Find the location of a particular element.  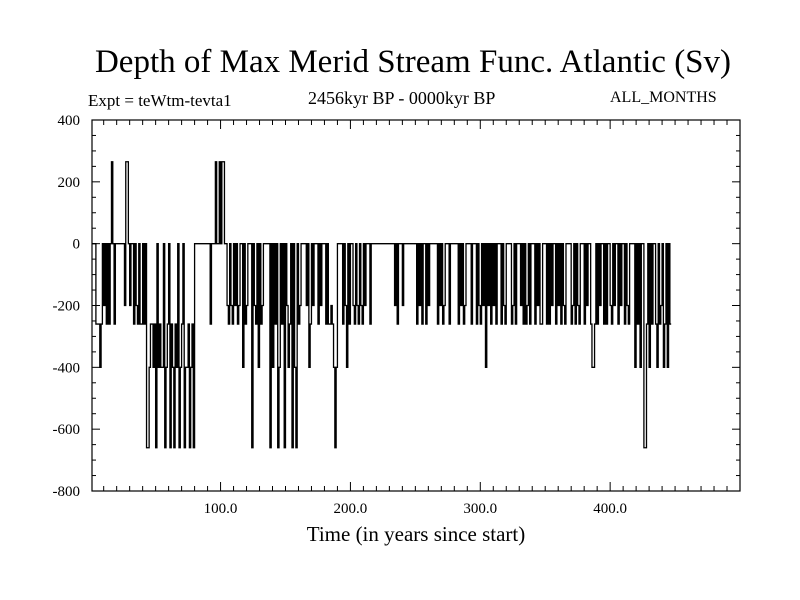

experiment-label: Expt = teWtm-tevta1 is located at coordinates (160, 100).